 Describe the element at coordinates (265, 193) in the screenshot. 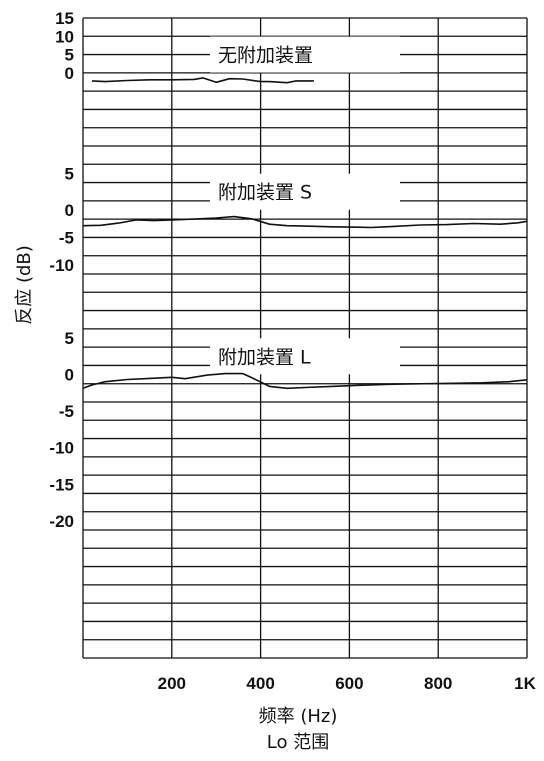

I see `series-caption: 附加装置 S` at that location.